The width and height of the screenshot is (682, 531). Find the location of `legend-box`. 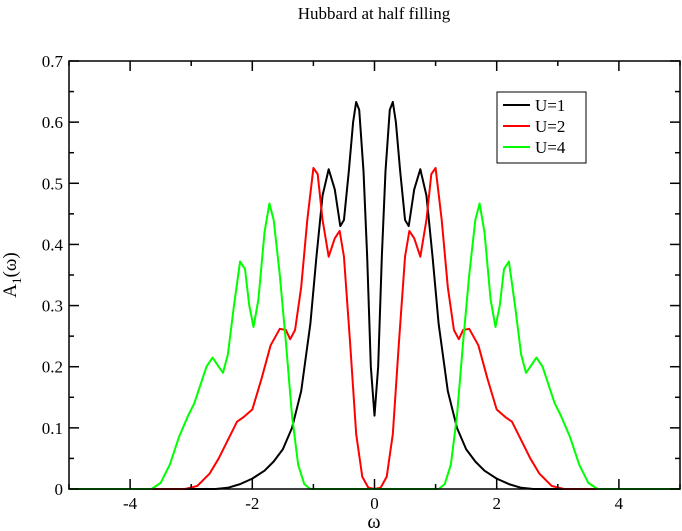

legend-box is located at coordinates (541, 127).